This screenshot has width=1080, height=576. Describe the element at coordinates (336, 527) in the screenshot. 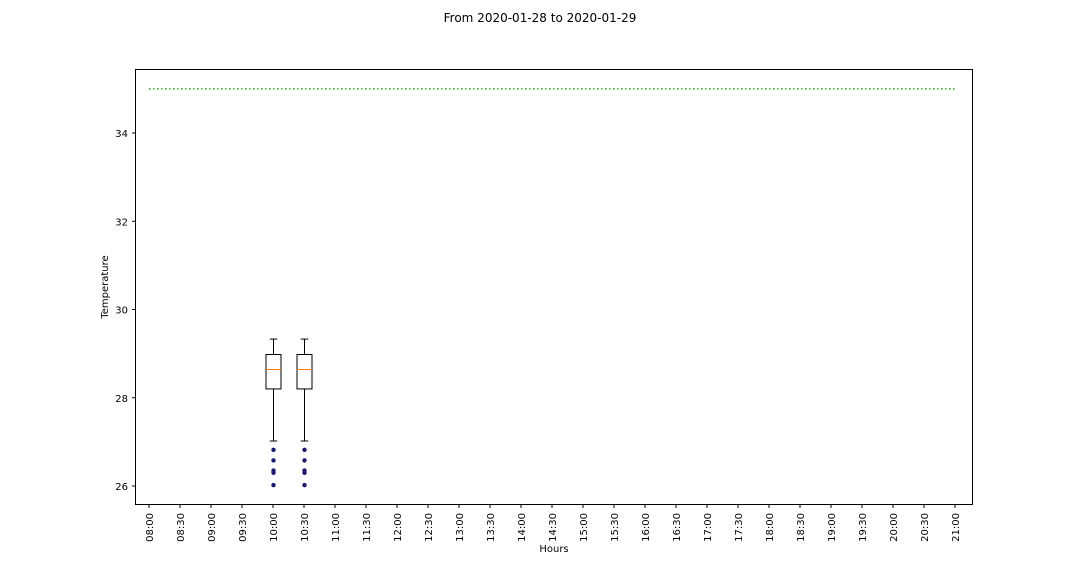

I see `x-tick-label: 11:00` at that location.